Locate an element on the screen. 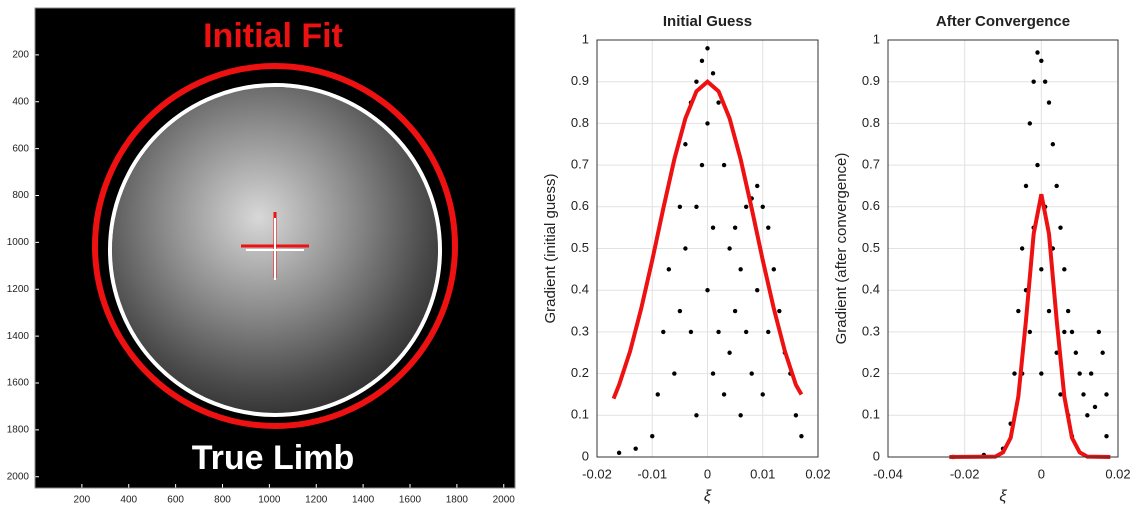  y-tick-label: 600 is located at coordinates (20, 148).